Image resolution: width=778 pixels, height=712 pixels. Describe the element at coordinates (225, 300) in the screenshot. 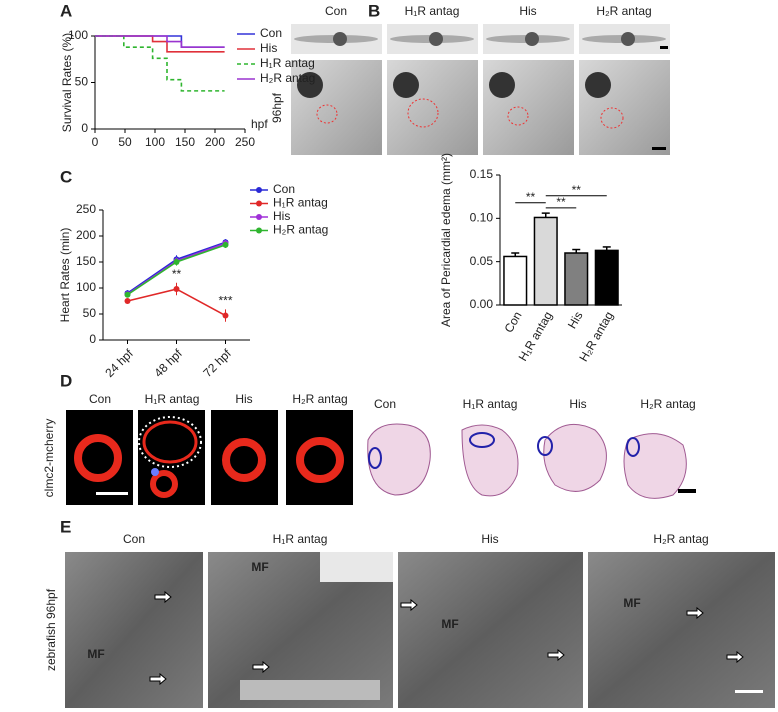

I see `annotation: ***` at that location.